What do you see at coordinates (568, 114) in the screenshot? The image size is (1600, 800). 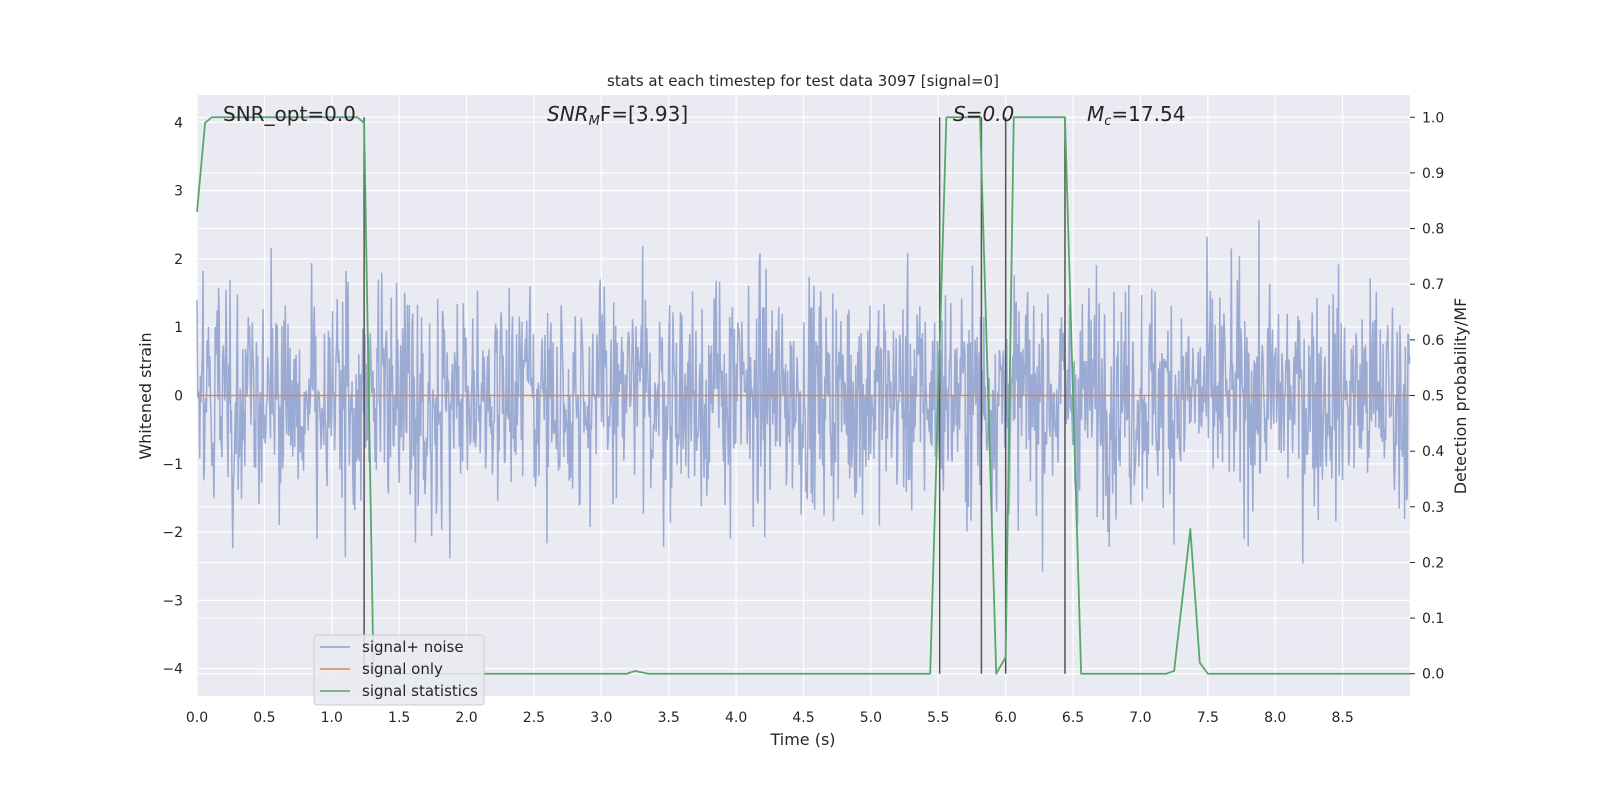 I see `snr-mf-prefix: SNR` at bounding box center [568, 114].